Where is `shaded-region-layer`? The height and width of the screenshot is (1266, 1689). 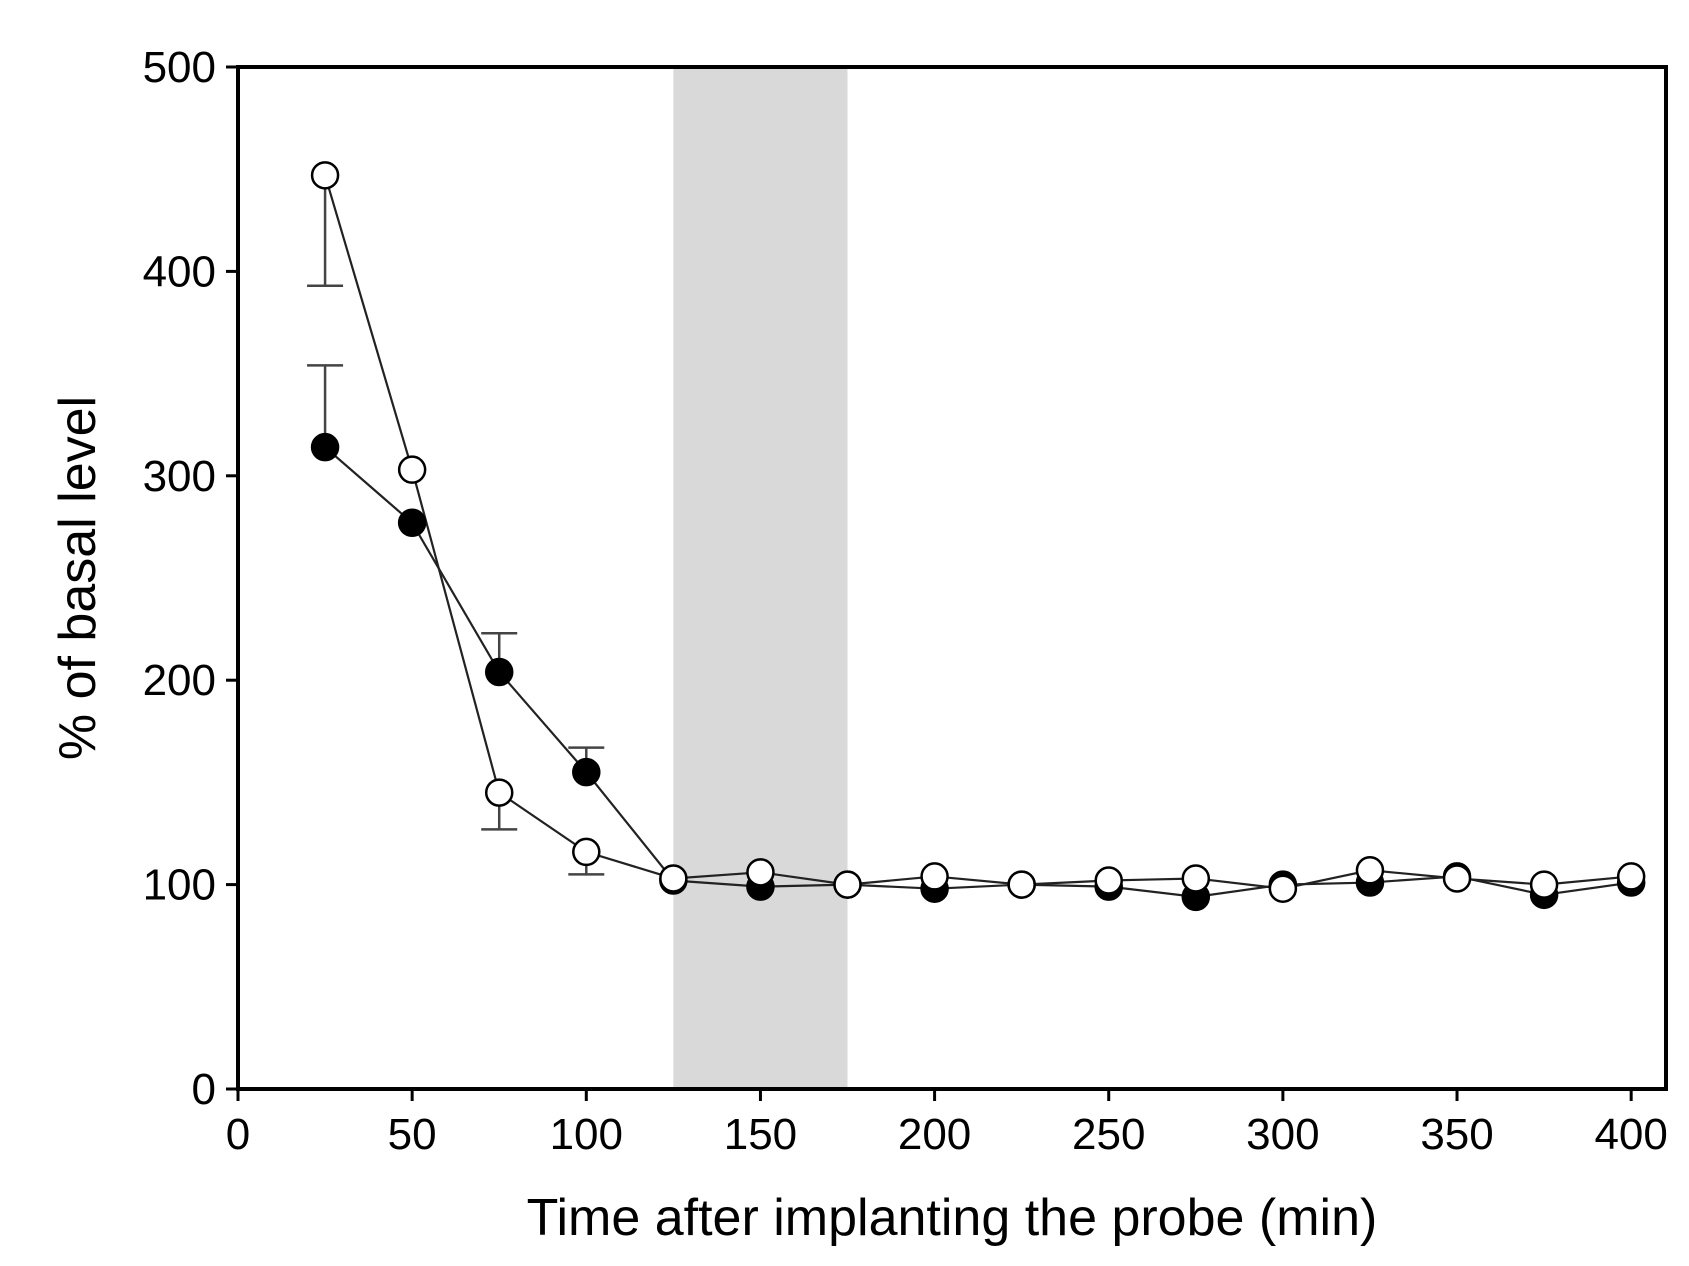 shaded-region-layer is located at coordinates (760, 578).